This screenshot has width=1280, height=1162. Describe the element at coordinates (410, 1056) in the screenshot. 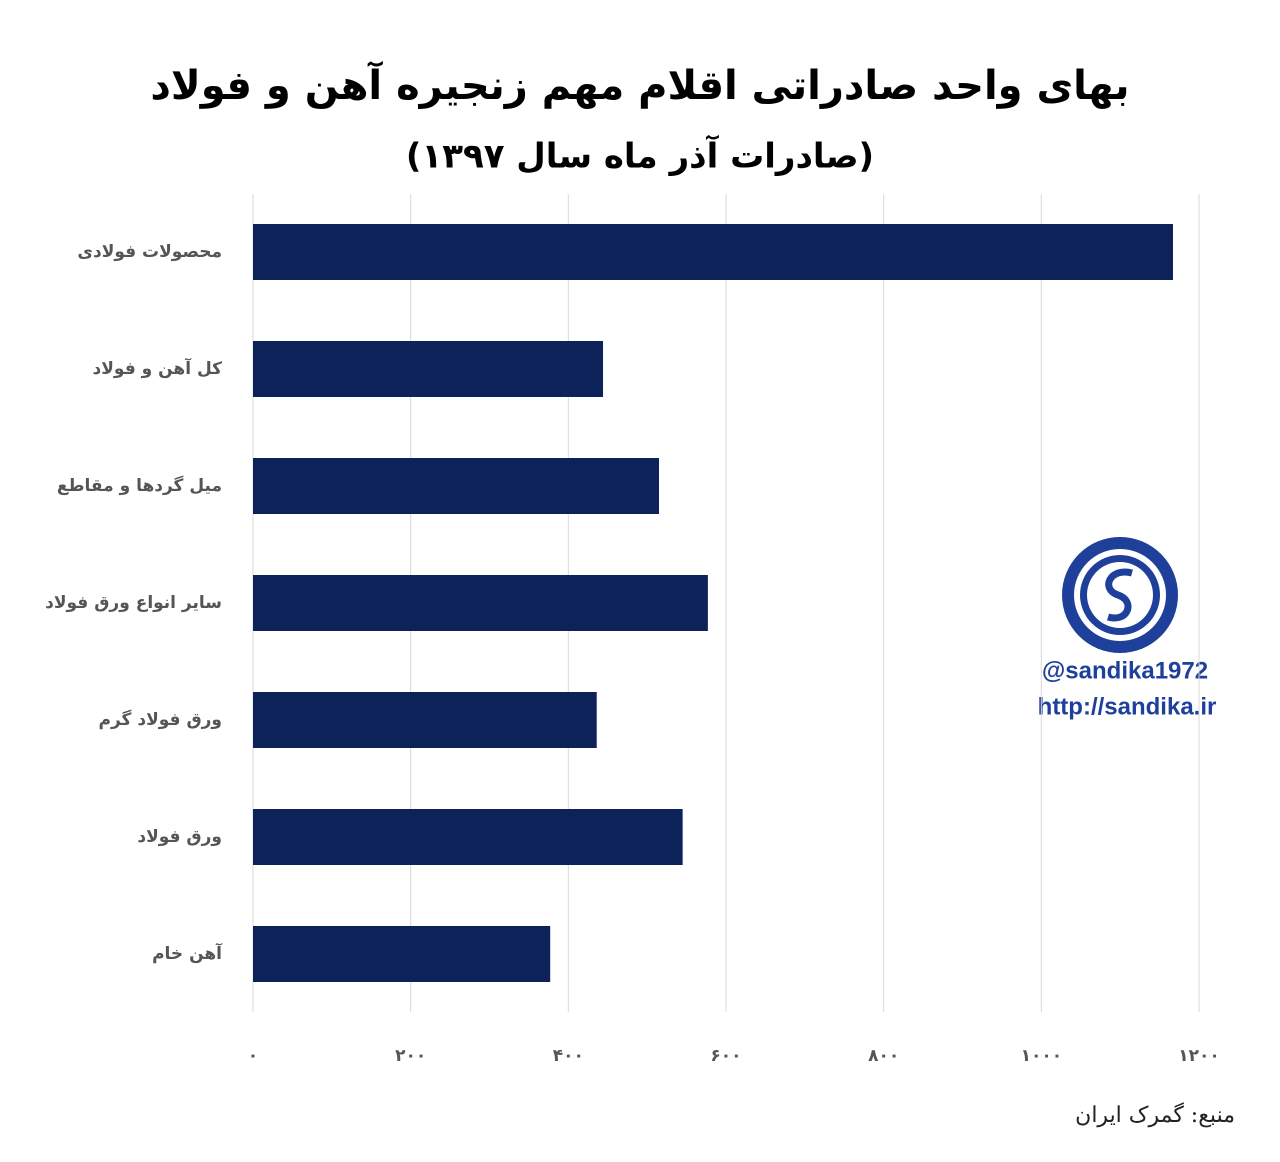

I see `x-tick-label: ۲۰۰` at that location.